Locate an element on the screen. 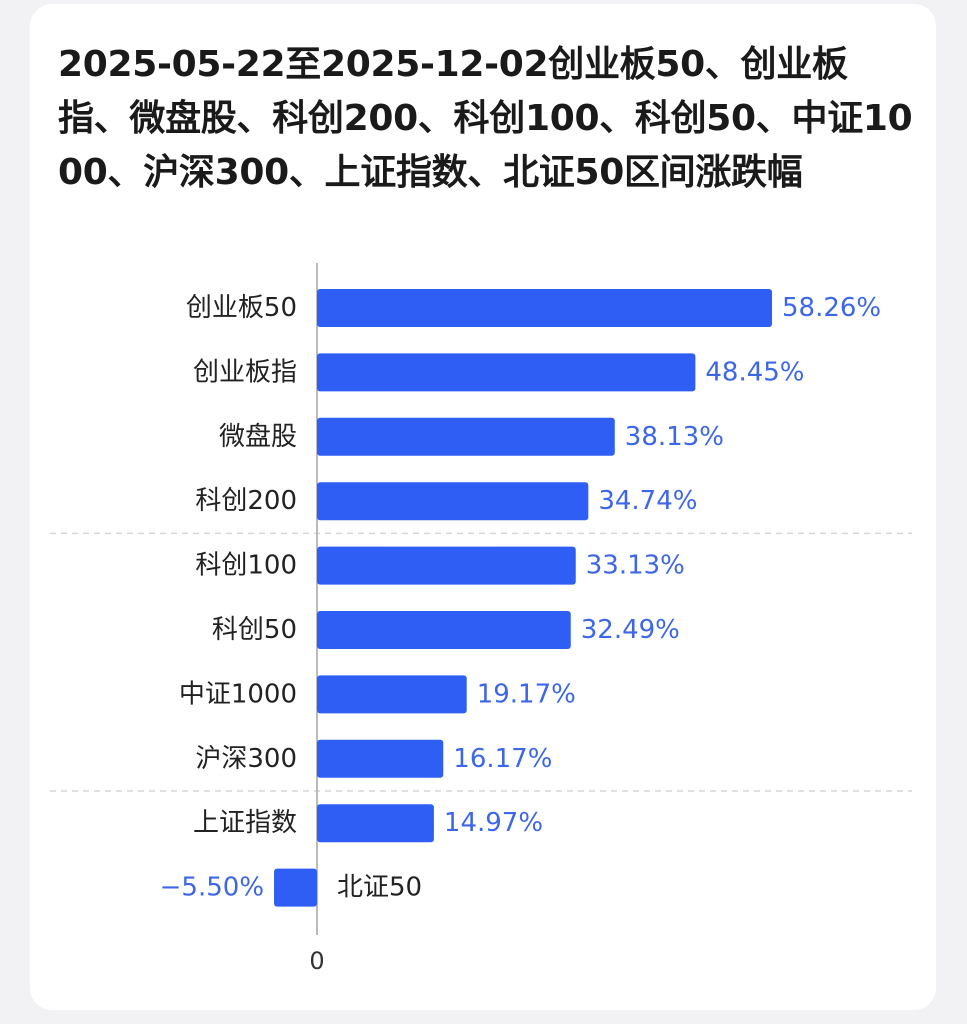 The image size is (967, 1024). value-label-10: −5.50% is located at coordinates (212, 888).